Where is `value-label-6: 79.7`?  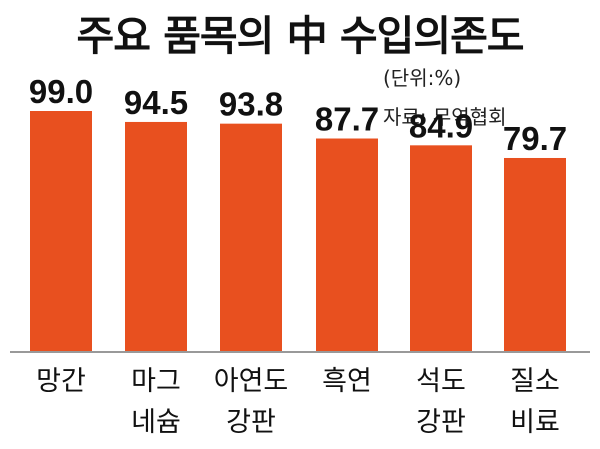
value-label-6: 79.7 is located at coordinates (535, 138).